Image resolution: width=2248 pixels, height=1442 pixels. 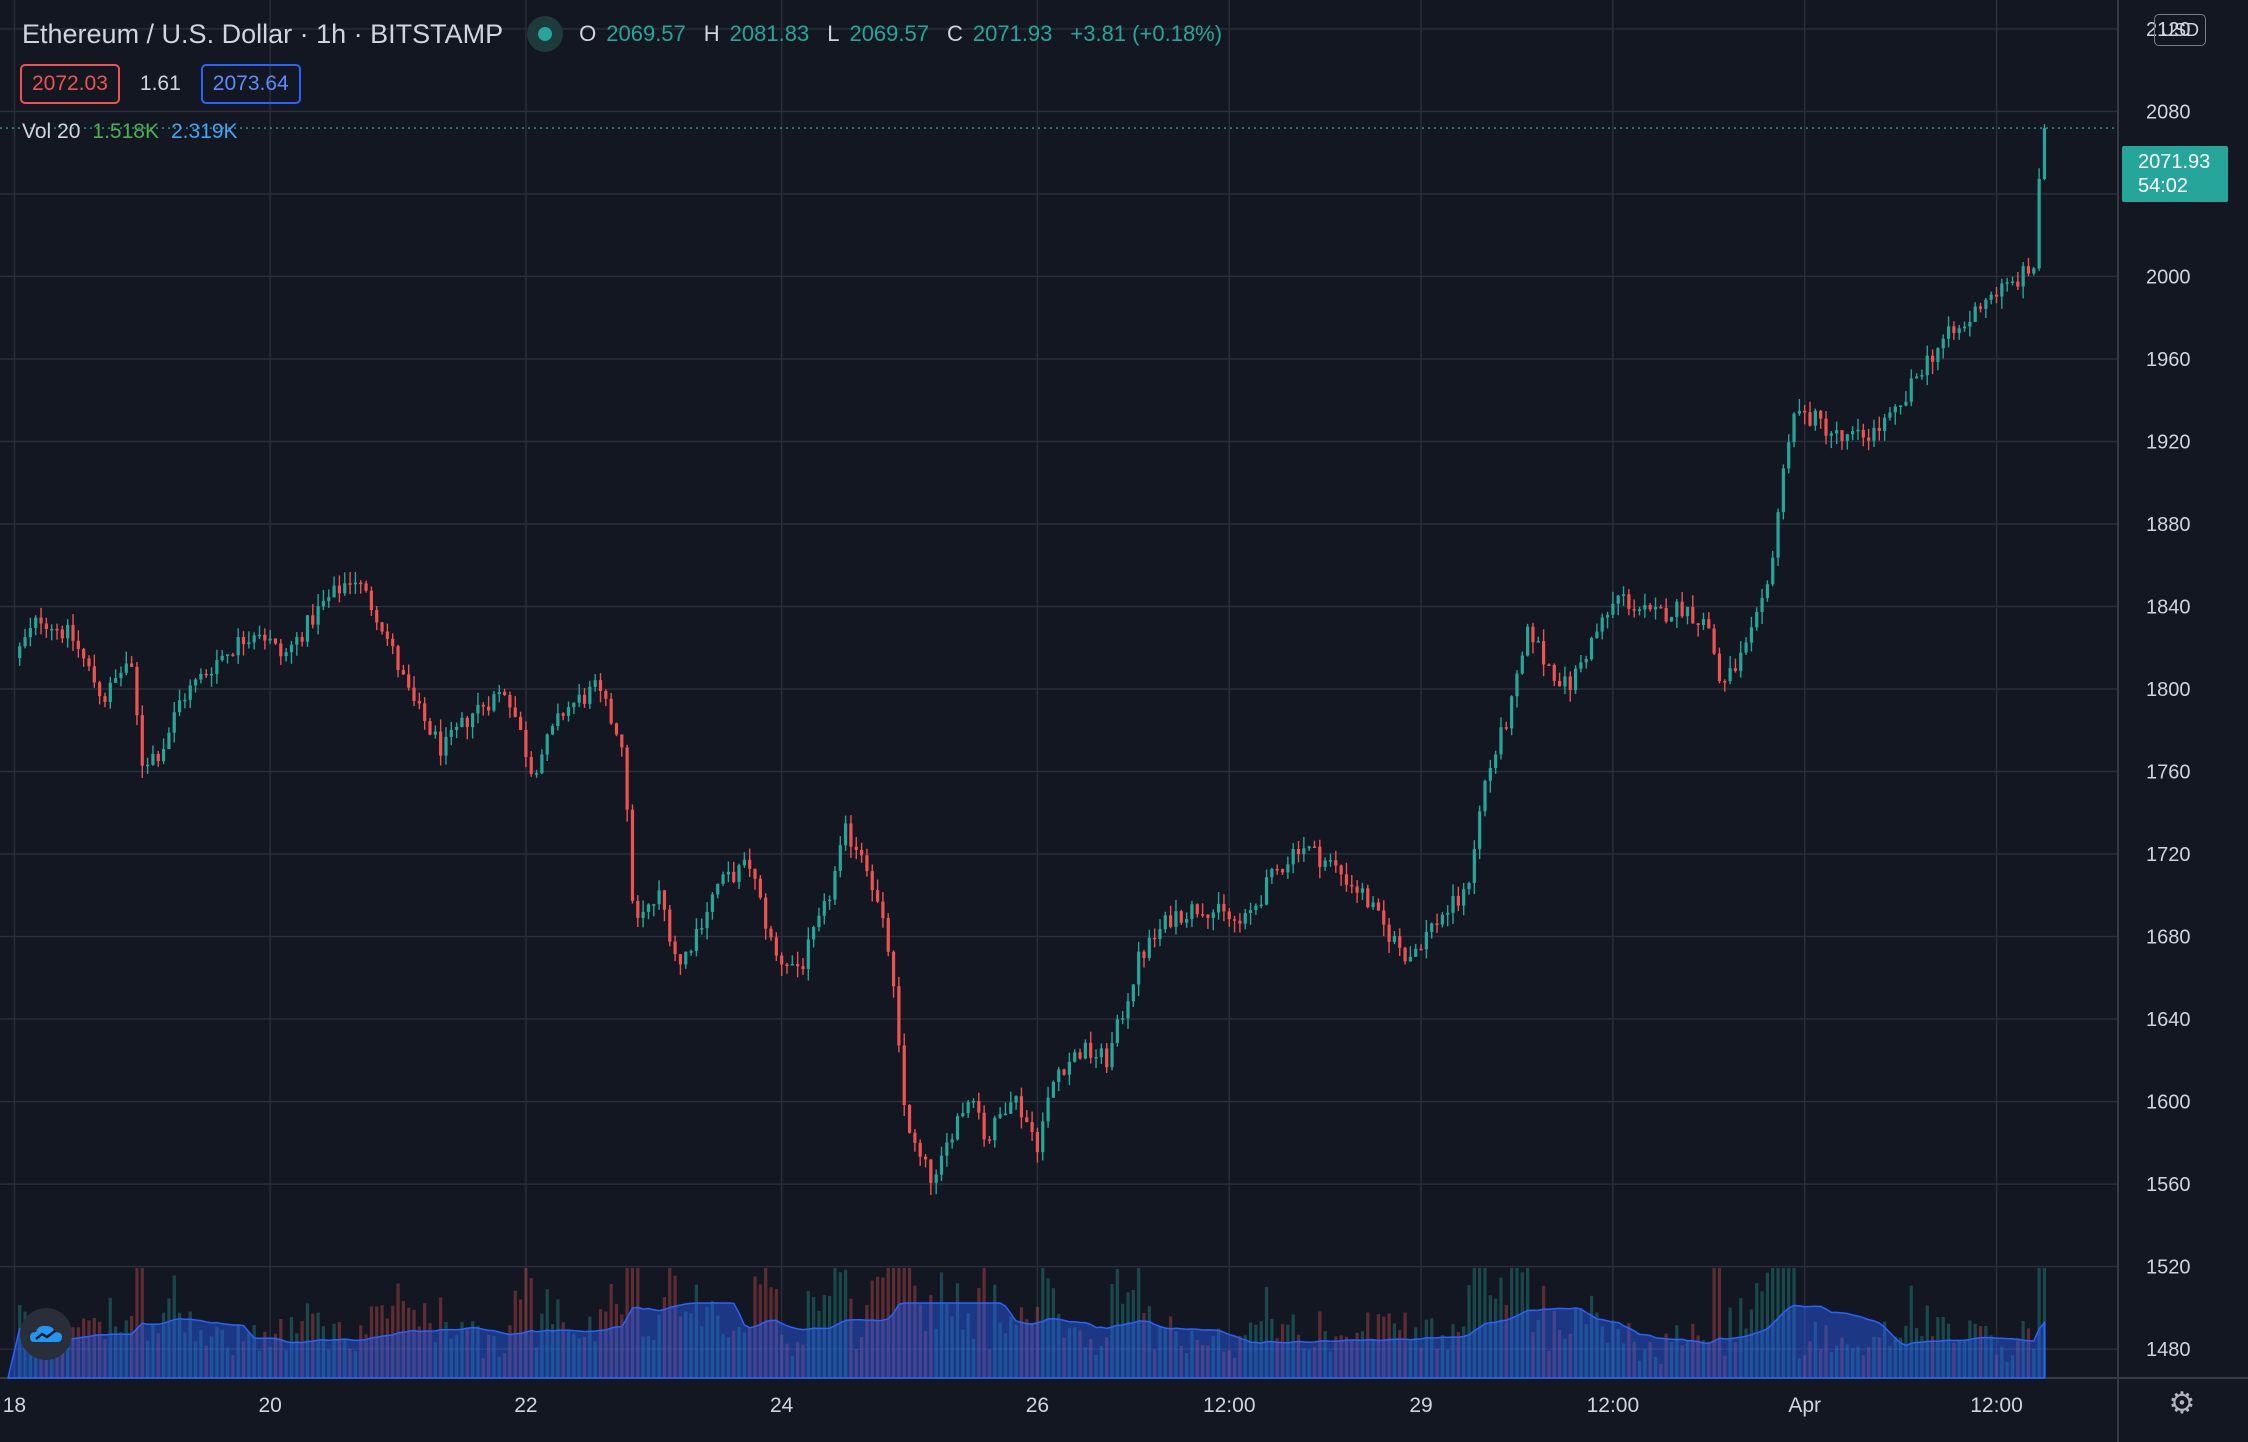 I want to click on gear-icon: ⚙, so click(x=2182, y=1403).